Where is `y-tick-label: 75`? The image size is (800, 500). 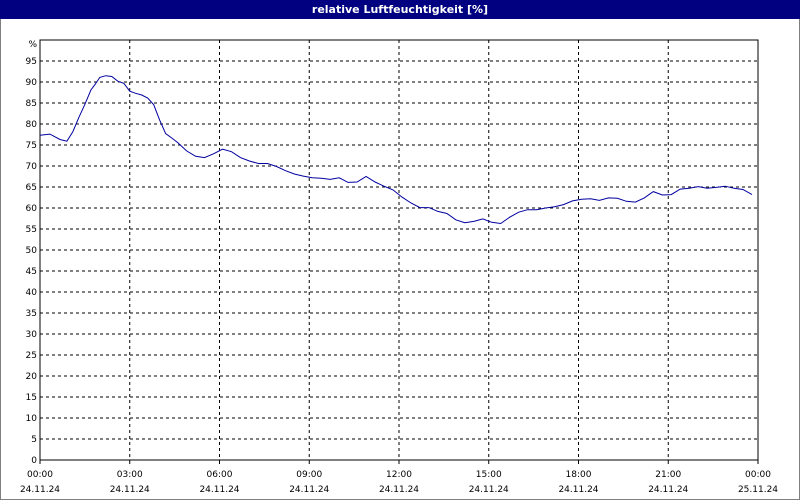 y-tick-label: 75 is located at coordinates (31, 146).